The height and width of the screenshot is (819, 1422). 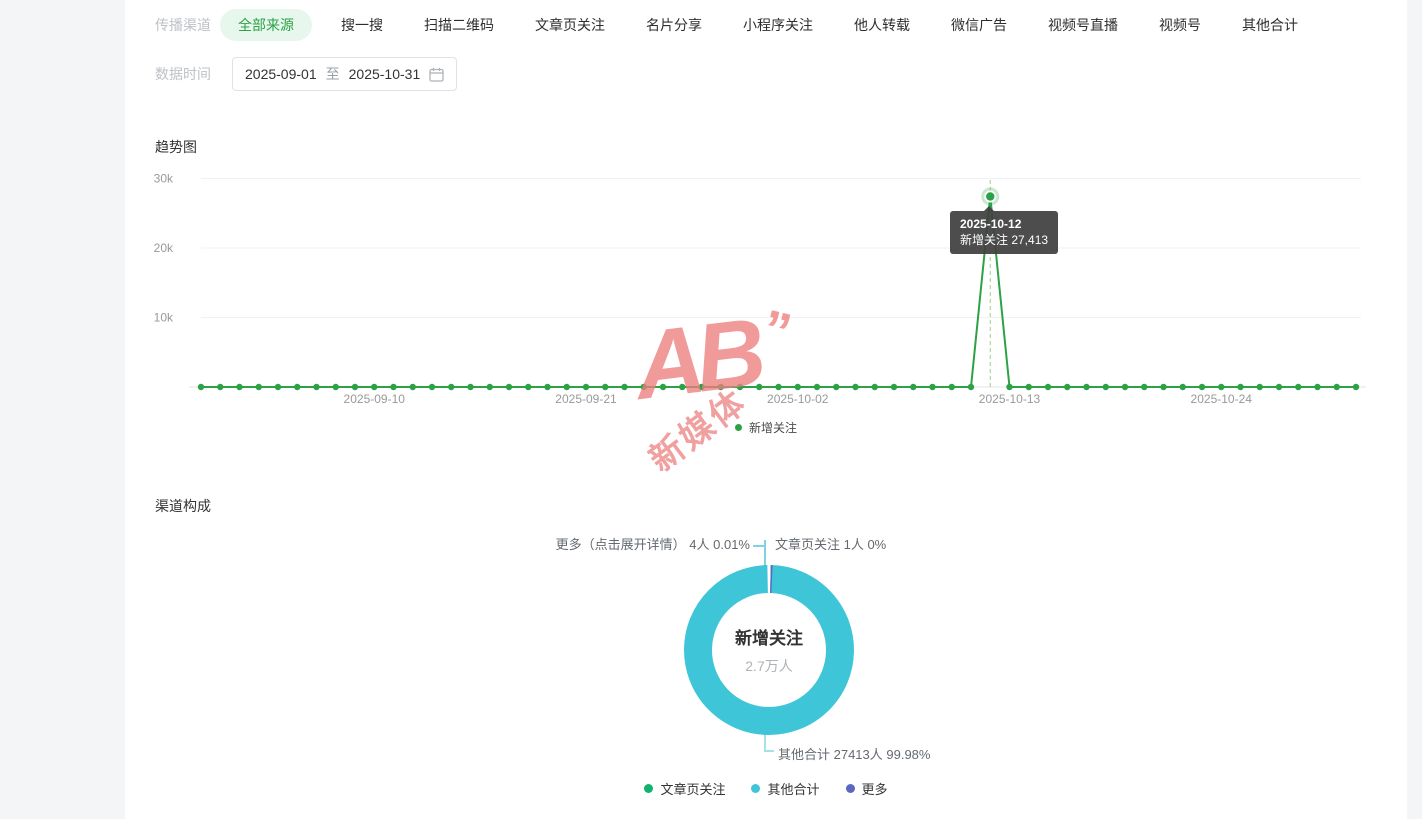 I want to click on date-range-picker: 2025-09-01 至 2025-10-31, so click(x=345, y=74).